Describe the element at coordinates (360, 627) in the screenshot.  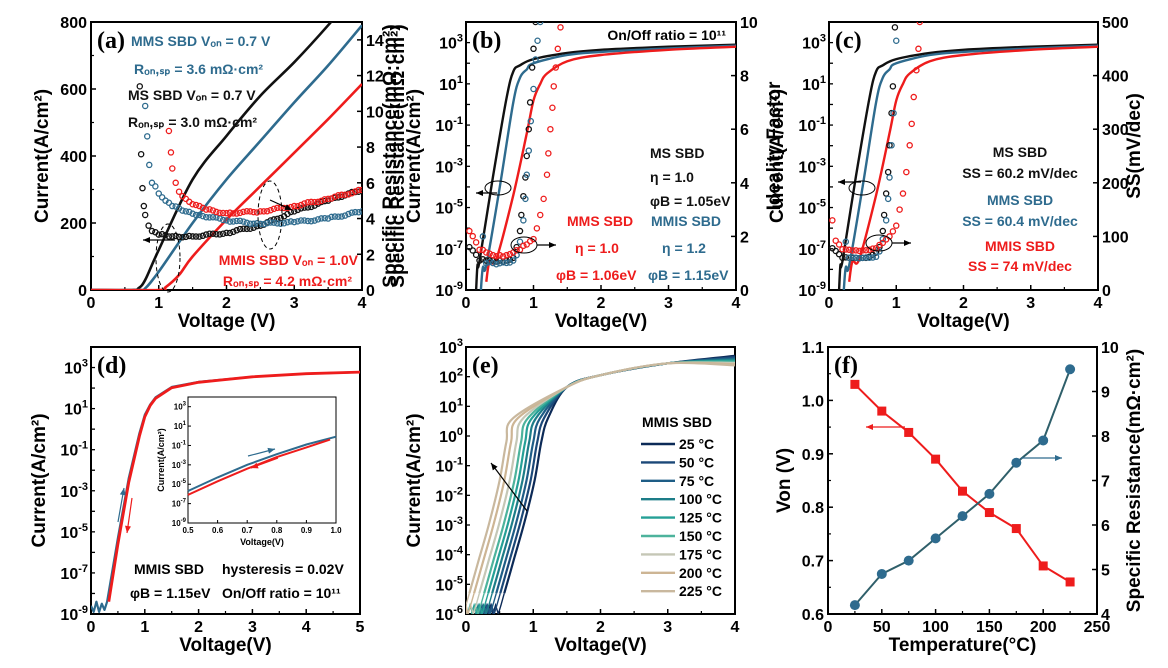
I see `x-tick-label: 5` at that location.